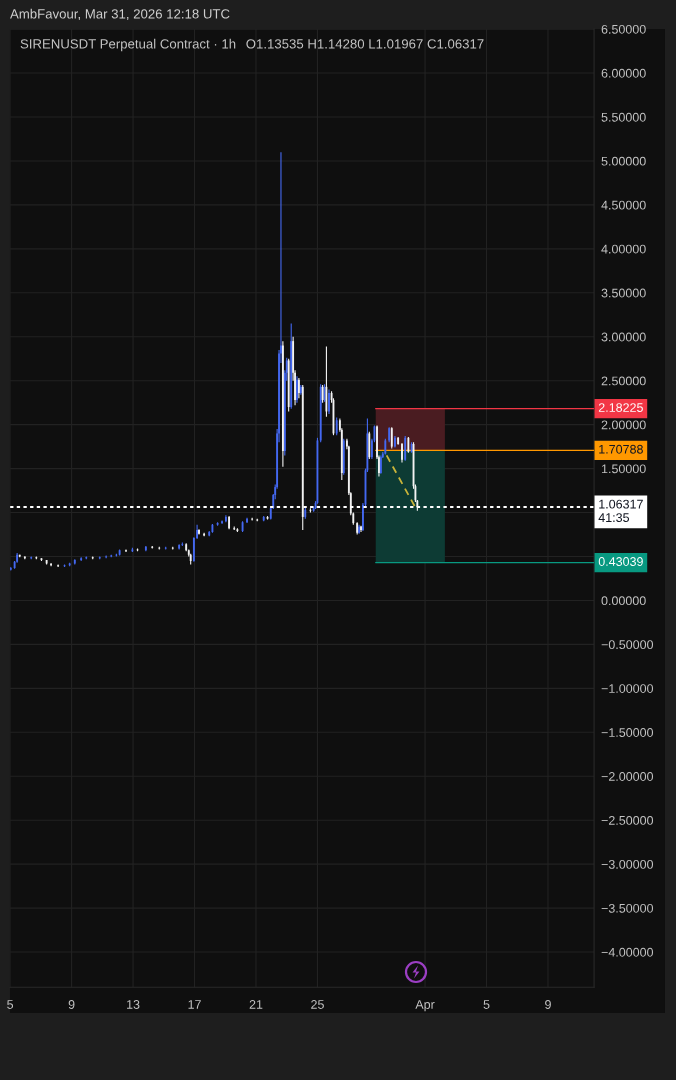 The width and height of the screenshot is (676, 1080). I want to click on y-tick-label: −2.00000, so click(627, 776).